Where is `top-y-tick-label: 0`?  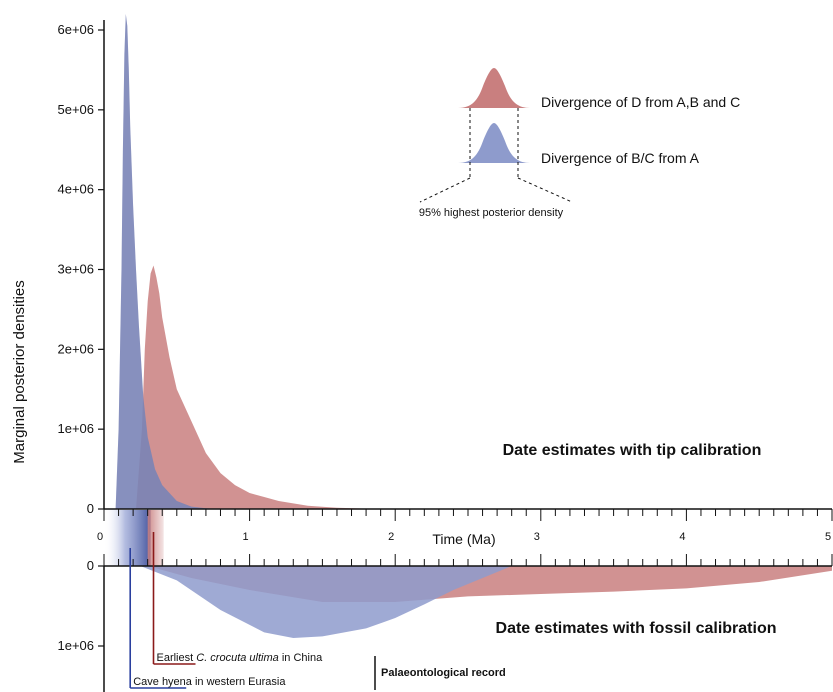 top-y-tick-label: 0 is located at coordinates (90, 508).